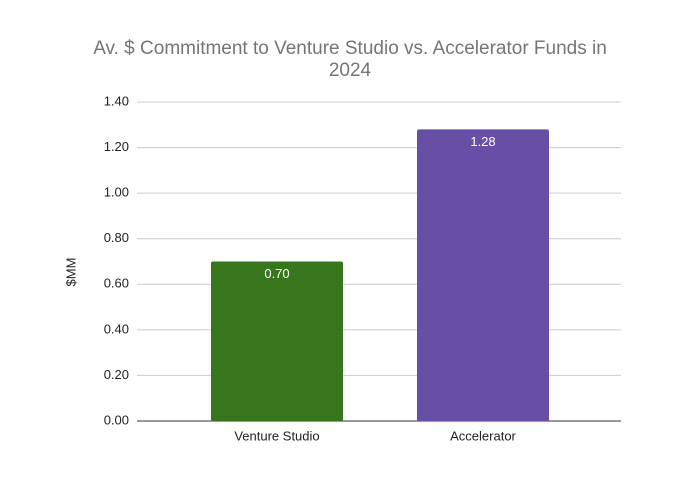  I want to click on value-label: 0.70, so click(276, 273).